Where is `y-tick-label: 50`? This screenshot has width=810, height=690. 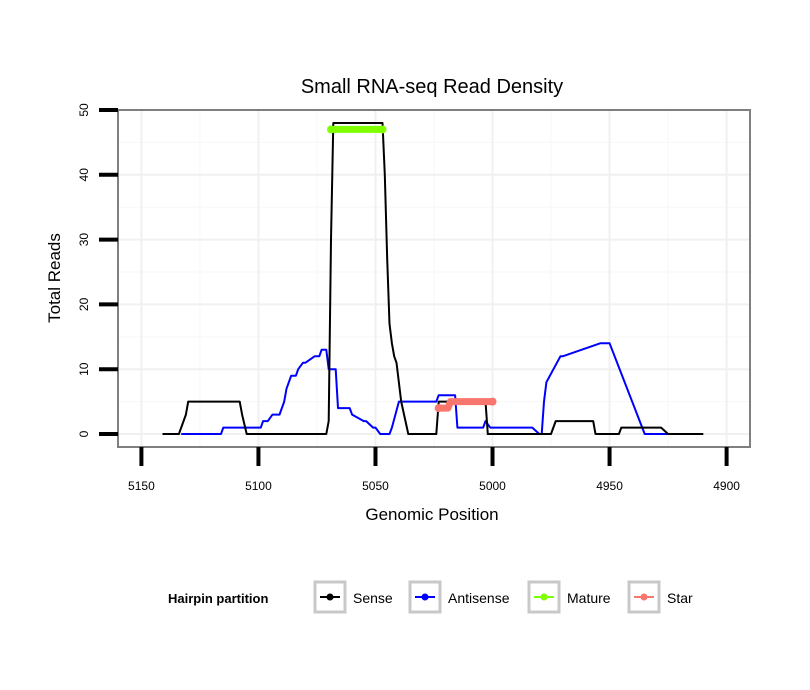
y-tick-label: 50 is located at coordinates (84, 110).